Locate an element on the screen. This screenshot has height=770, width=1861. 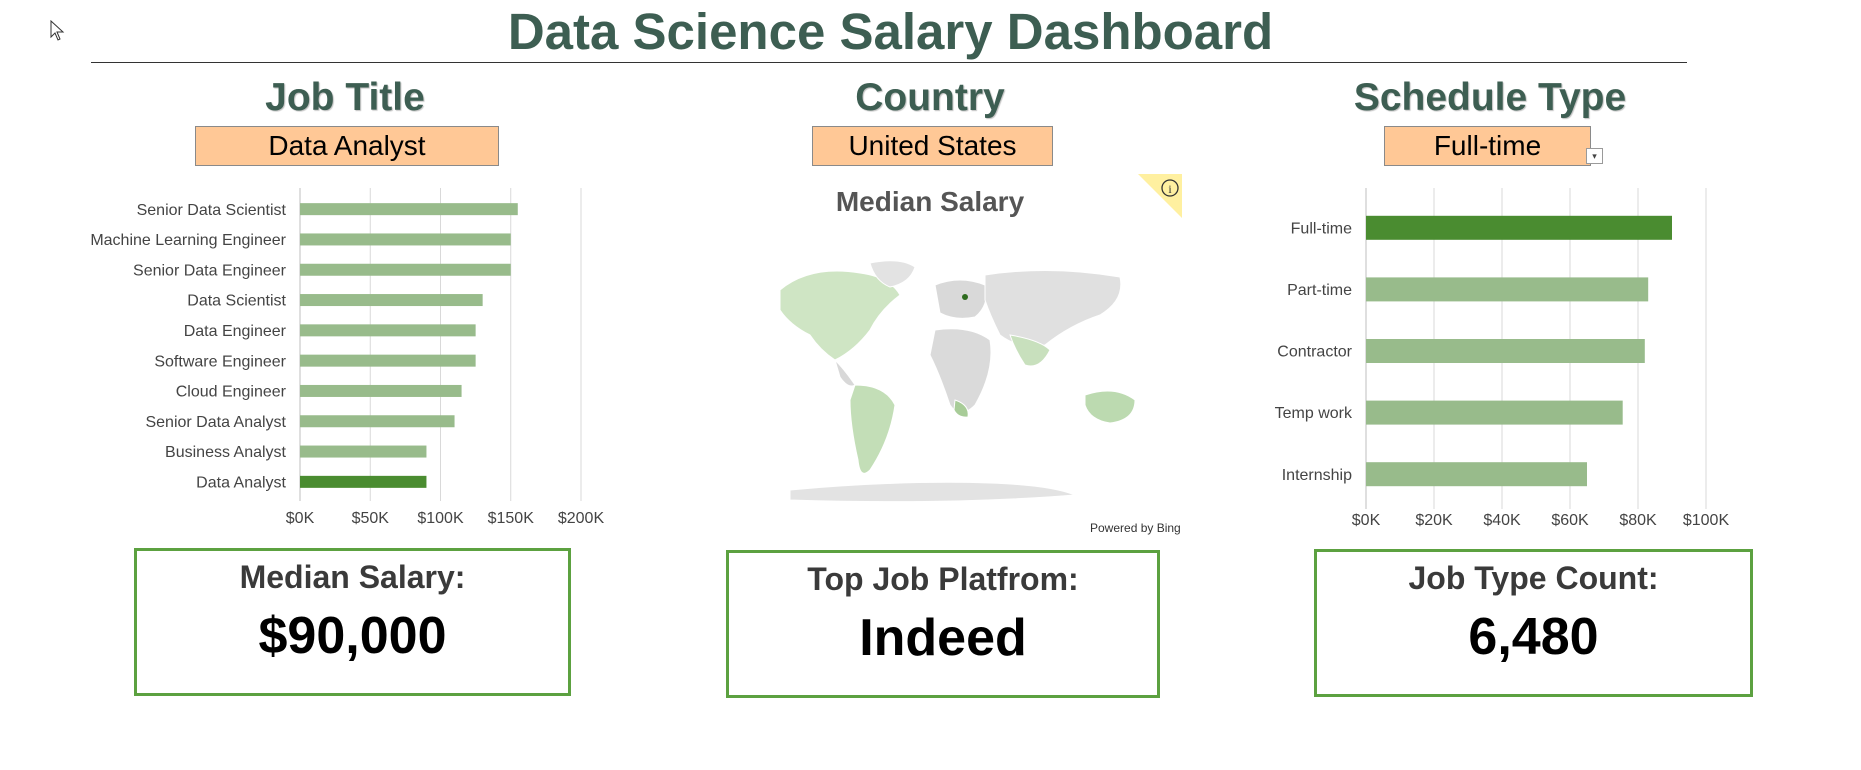
schedule-chart-category-label: Part-time is located at coordinates (1319, 290).